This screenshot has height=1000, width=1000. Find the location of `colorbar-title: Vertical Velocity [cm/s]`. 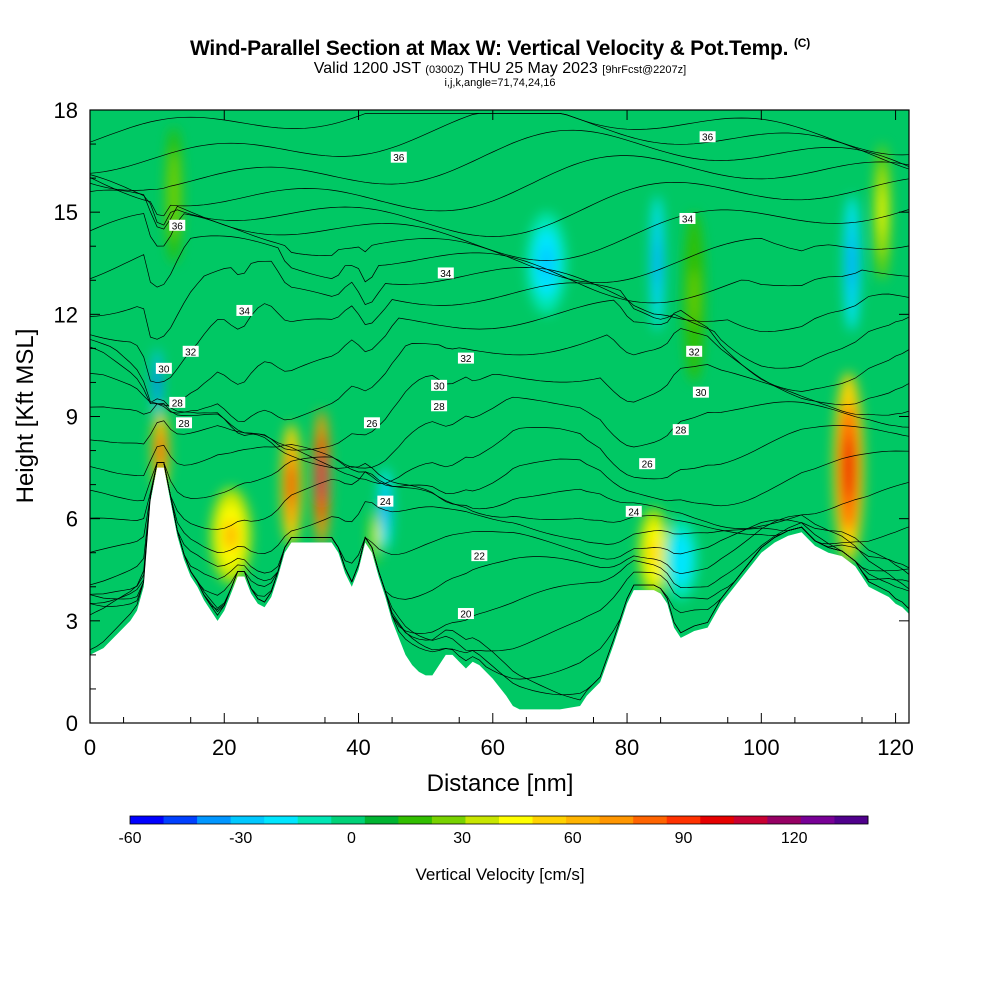

colorbar-title: Vertical Velocity [cm/s] is located at coordinates (499, 874).